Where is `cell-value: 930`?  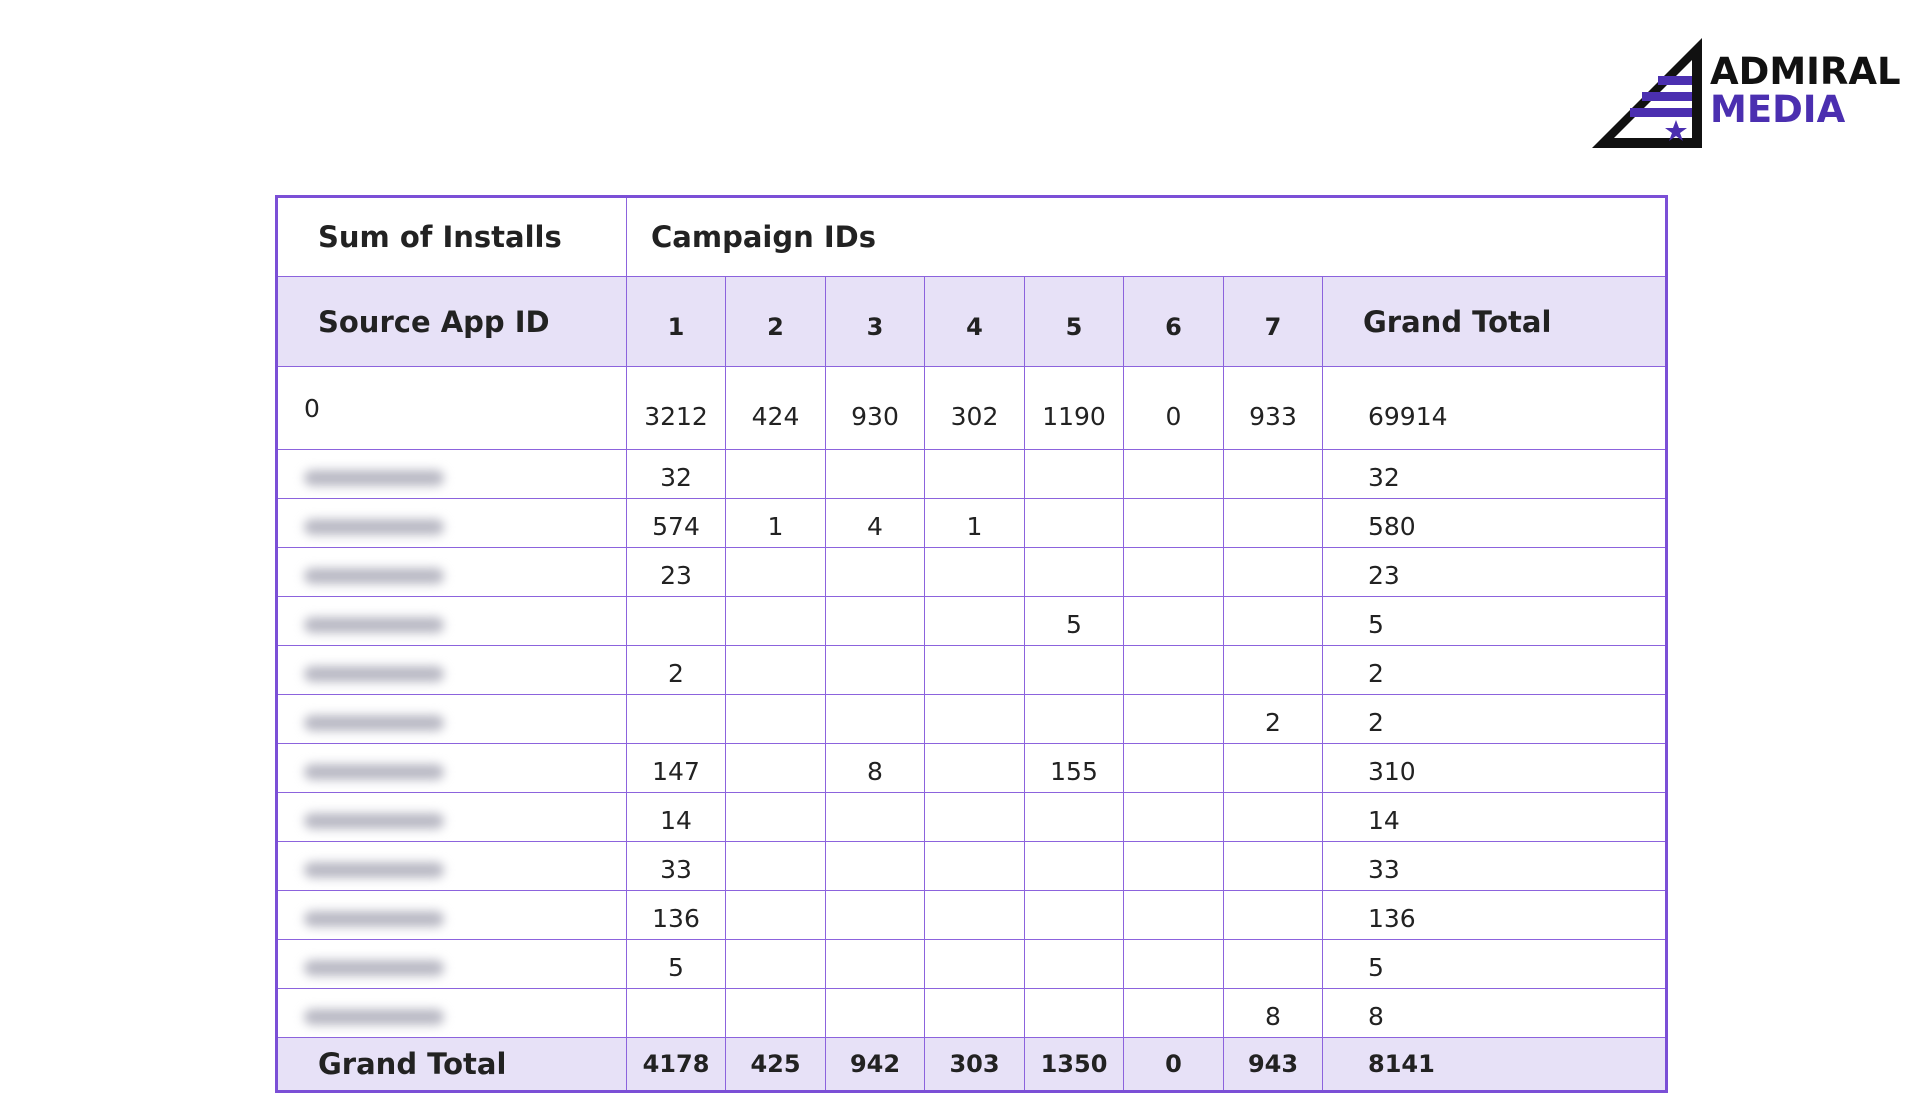
cell-value: 930 is located at coordinates (875, 408).